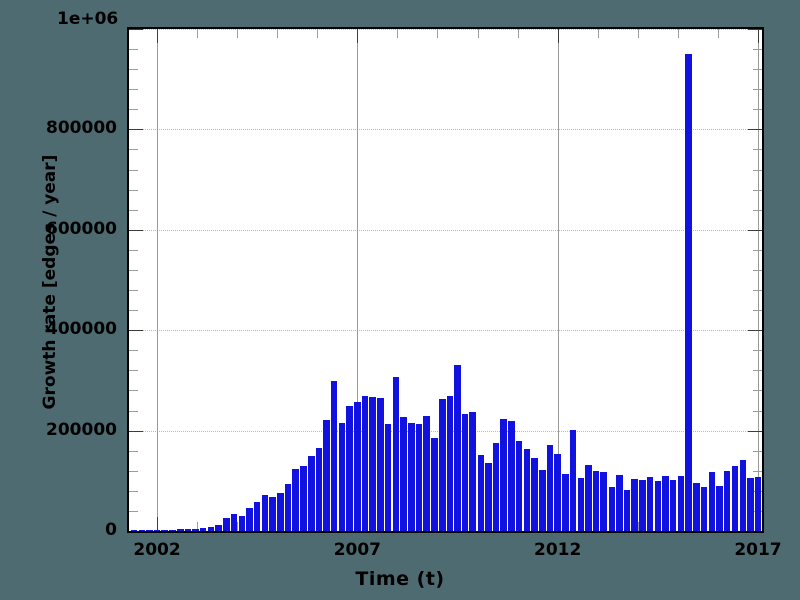 The height and width of the screenshot is (600, 800). I want to click on y-axis-tick-label: 600000, so click(81, 228).